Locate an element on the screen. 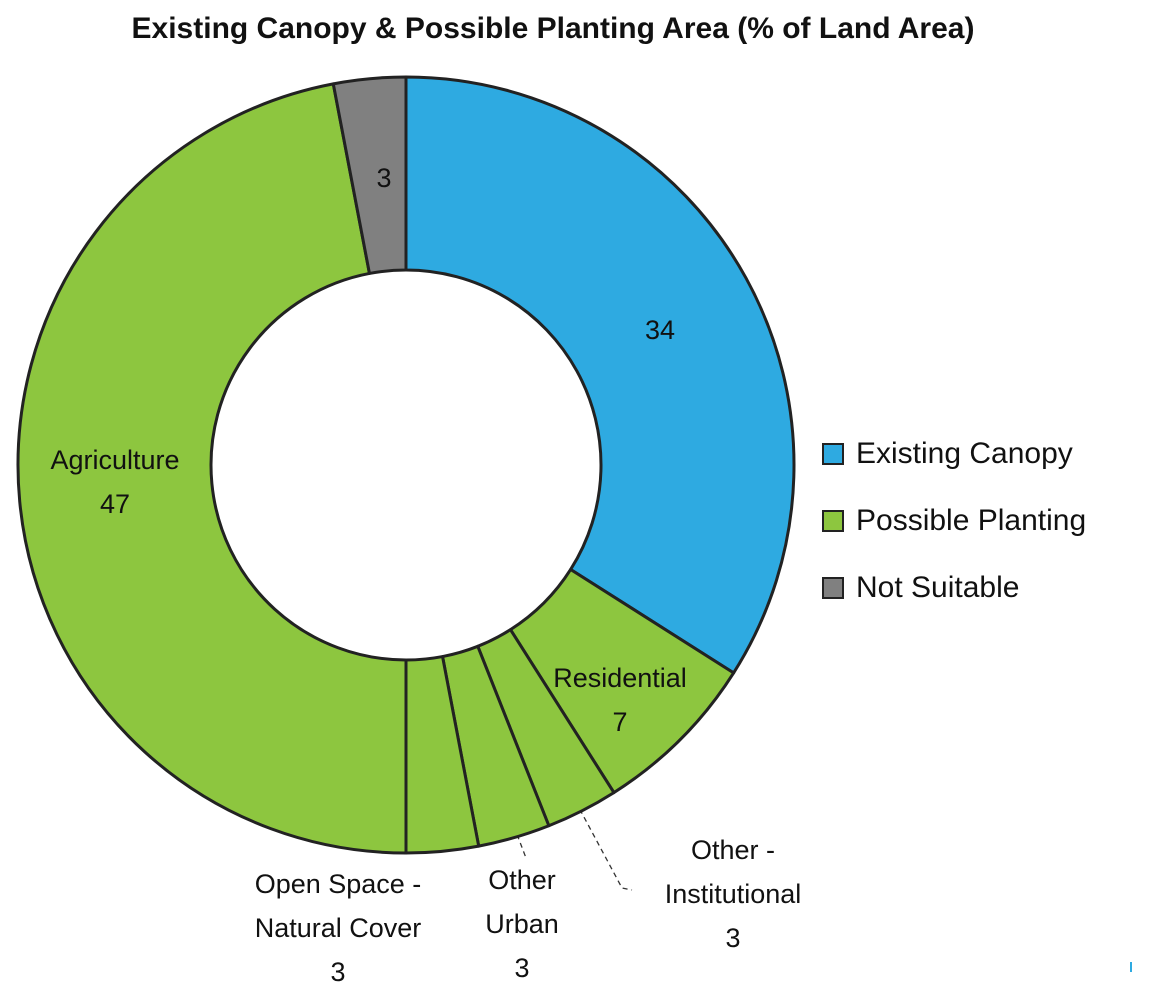 The width and height of the screenshot is (1176, 994). legend-item: Existing Canopy is located at coordinates (954, 453).